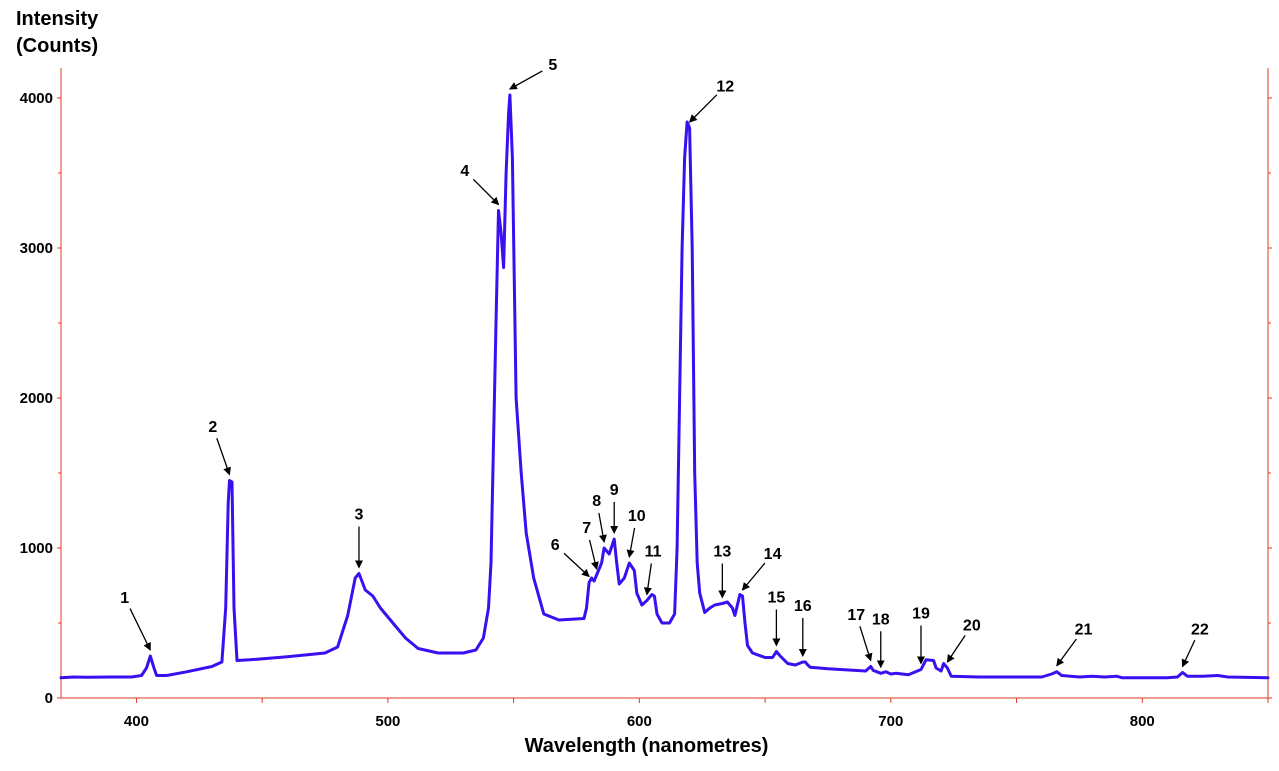 The height and width of the screenshot is (771, 1279). Describe the element at coordinates (387, 721) in the screenshot. I see `x-tick-label: 500` at that location.